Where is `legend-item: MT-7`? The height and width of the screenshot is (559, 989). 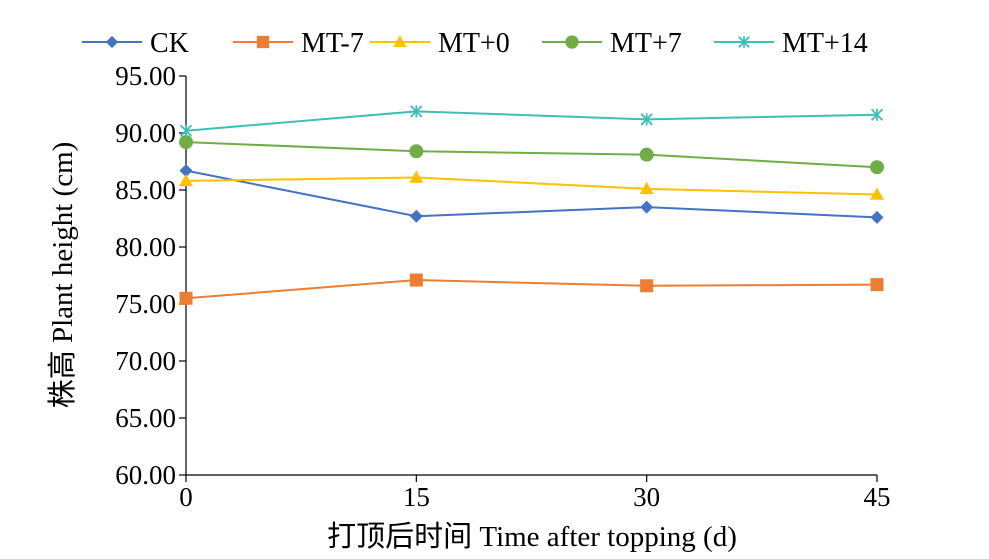
legend-item: MT-7 is located at coordinates (298, 43).